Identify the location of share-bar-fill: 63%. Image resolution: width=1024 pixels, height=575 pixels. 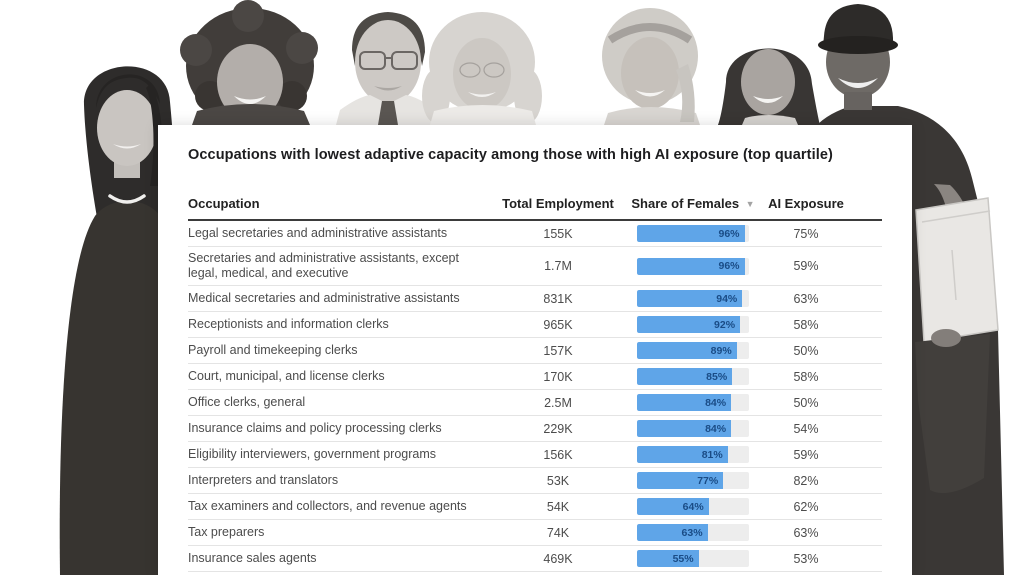
(672, 532).